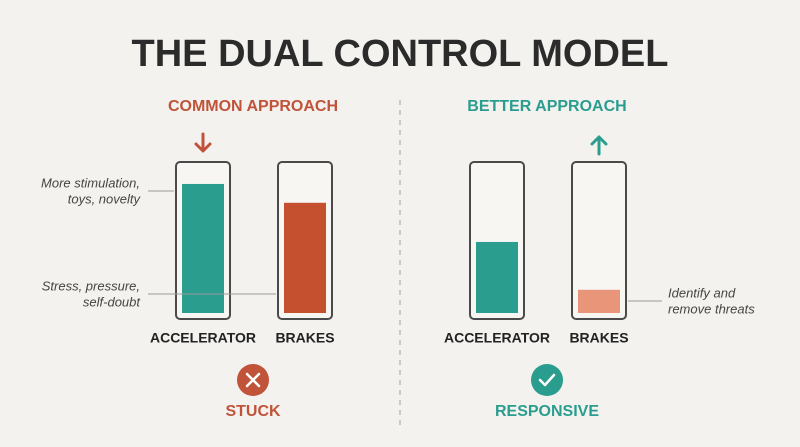 Image resolution: width=800 pixels, height=447 pixels. I want to click on annotation: self-doubt, so click(112, 301).